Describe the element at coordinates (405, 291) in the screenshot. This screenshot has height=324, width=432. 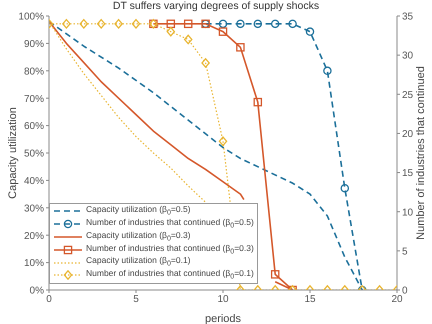
I see `y2-tick-label: 0` at that location.